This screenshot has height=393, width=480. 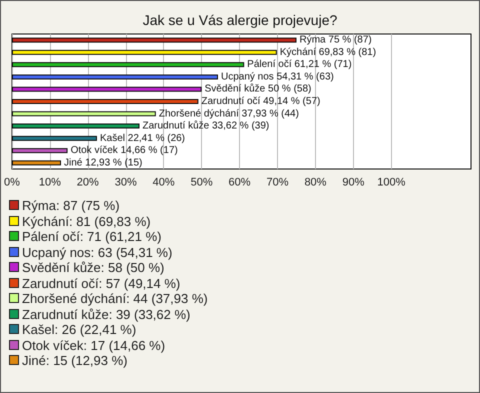 What do you see at coordinates (97, 252) in the screenshot?
I see `text: Ucpaný nos: 63 (54,31 %)` at bounding box center [97, 252].